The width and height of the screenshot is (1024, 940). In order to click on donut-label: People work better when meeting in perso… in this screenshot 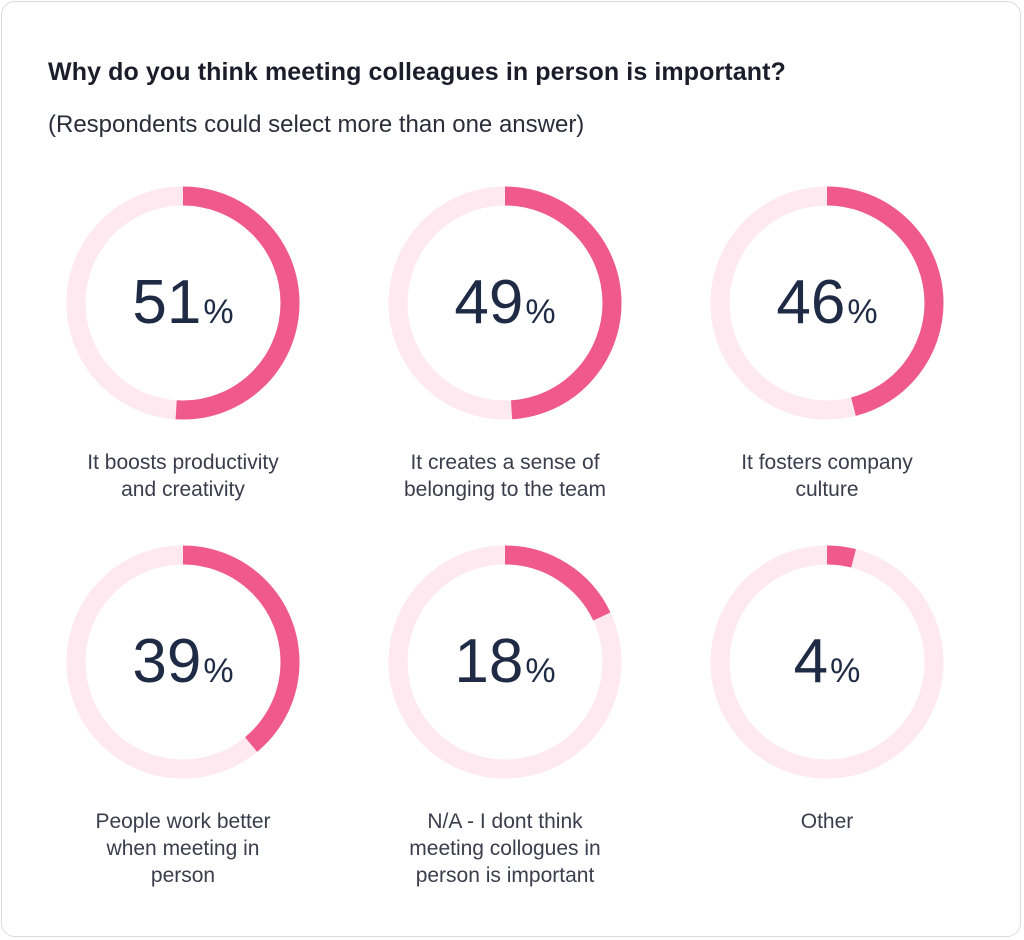, I will do `click(183, 848)`.